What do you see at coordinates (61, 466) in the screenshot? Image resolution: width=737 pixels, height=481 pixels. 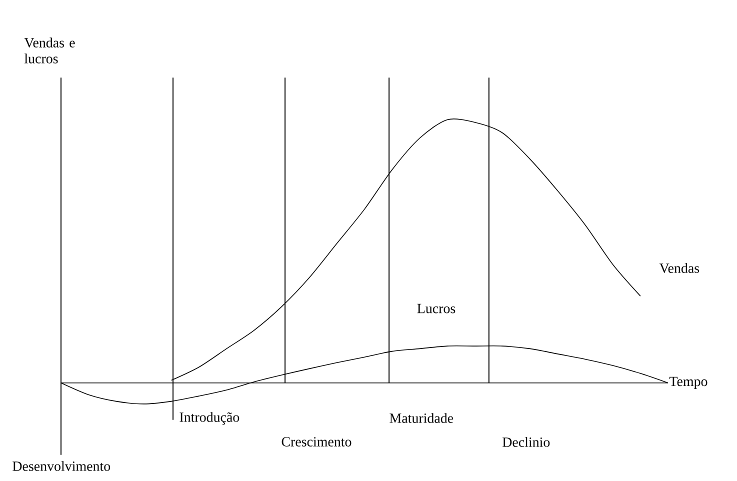 I see `text: Desenvolvimento` at bounding box center [61, 466].